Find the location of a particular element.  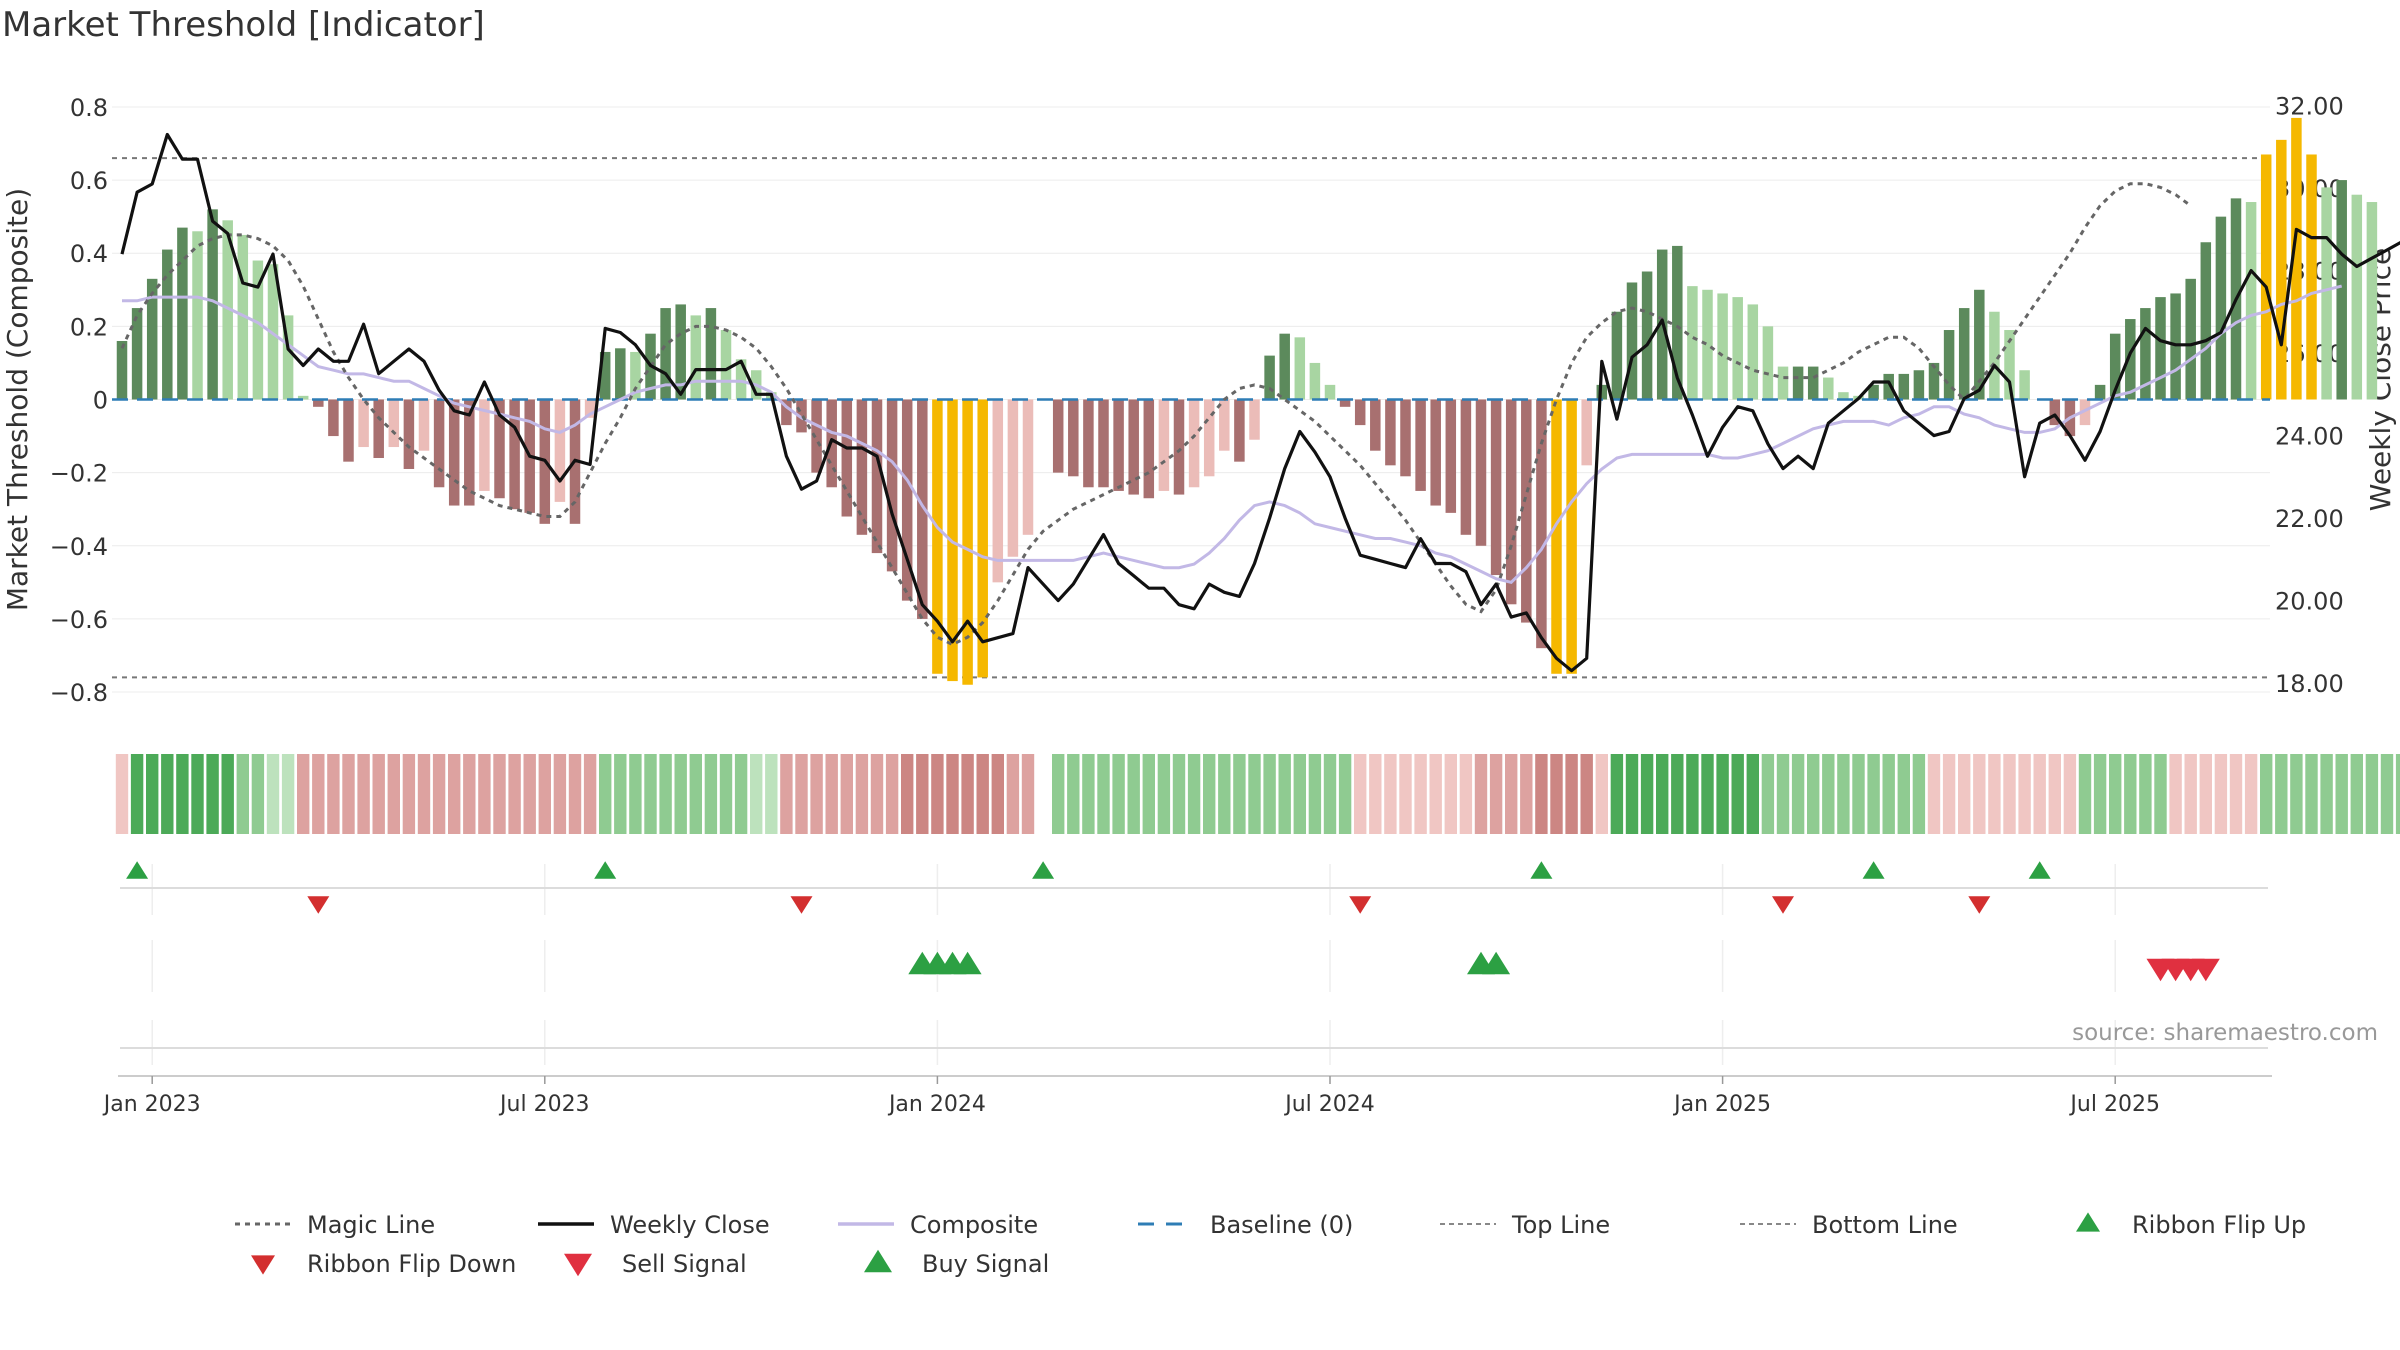

y-tick-label: −0.2 is located at coordinates (79, 474).